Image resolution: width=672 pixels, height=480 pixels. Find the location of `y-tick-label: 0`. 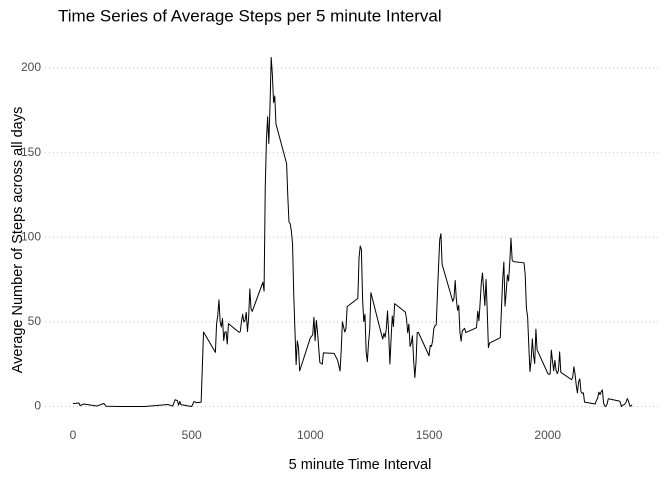

y-tick-label: 0 is located at coordinates (37, 406).